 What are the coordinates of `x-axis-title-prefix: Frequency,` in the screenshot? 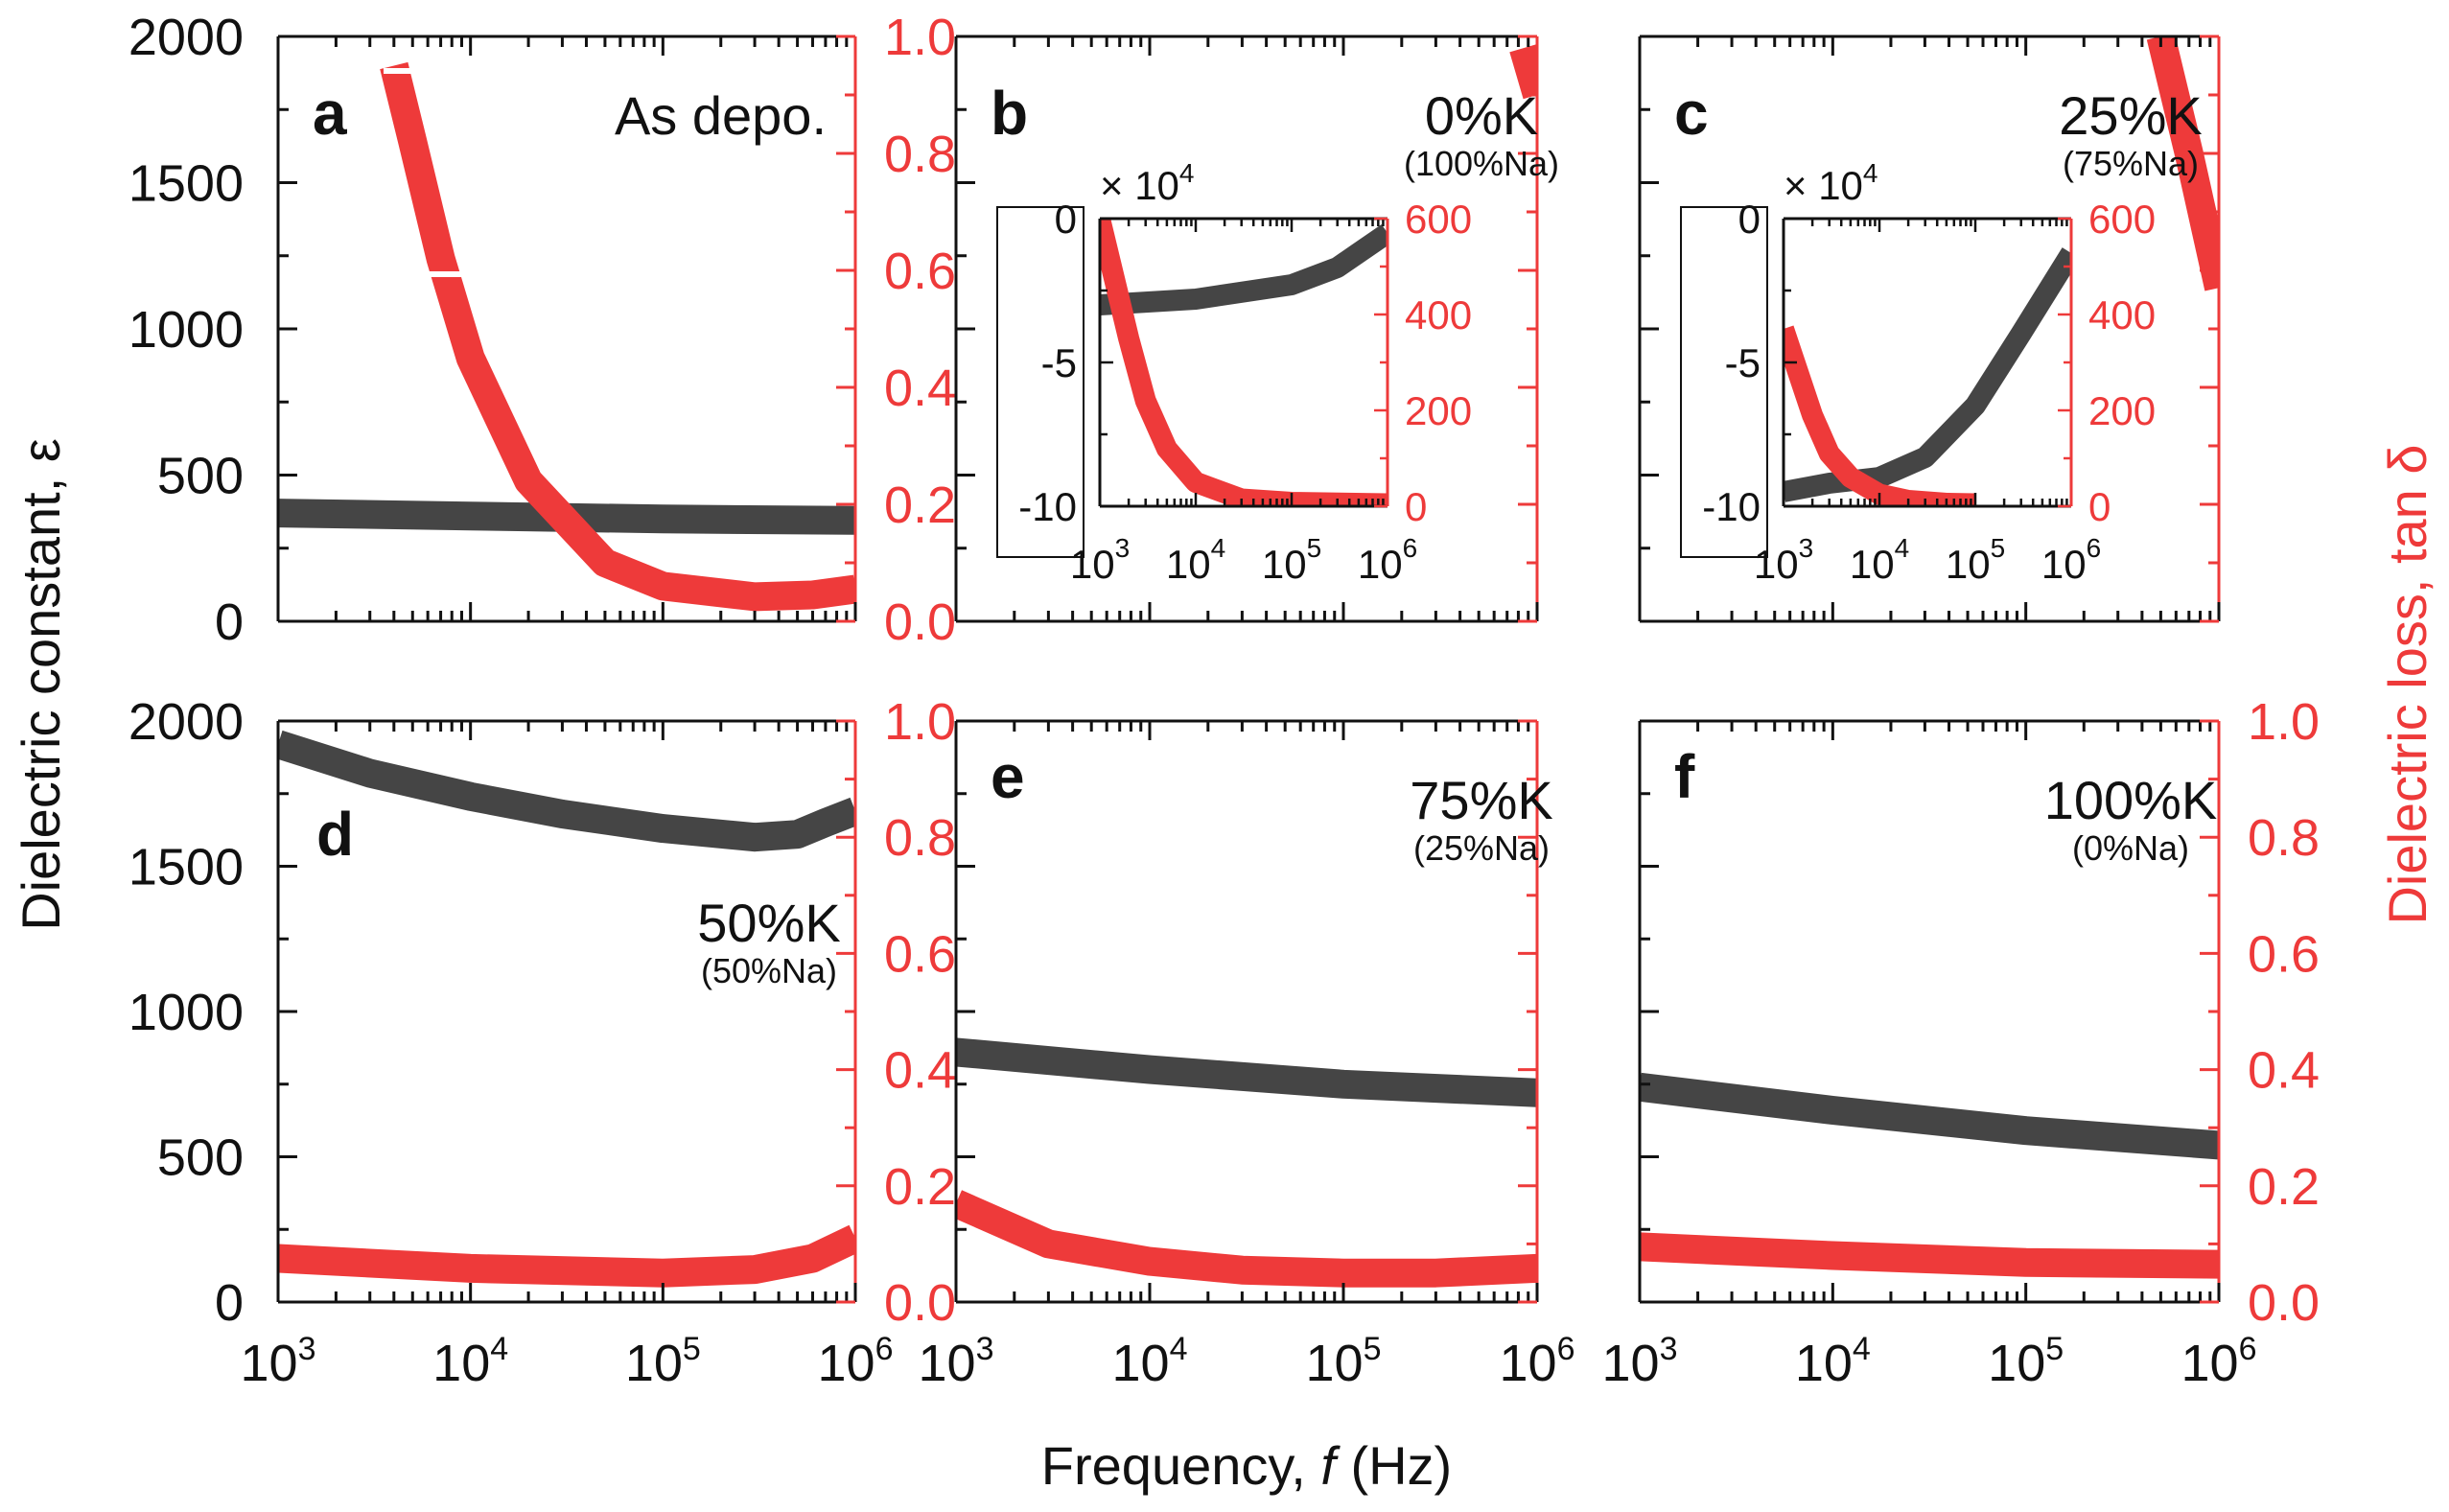 It's located at (1181, 1465).